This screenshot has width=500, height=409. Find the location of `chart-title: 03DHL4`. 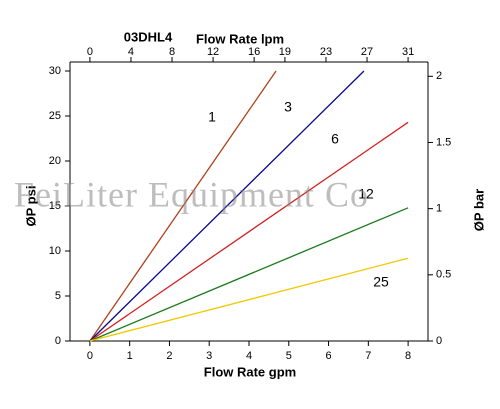

chart-title: 03DHL4 is located at coordinates (148, 36).